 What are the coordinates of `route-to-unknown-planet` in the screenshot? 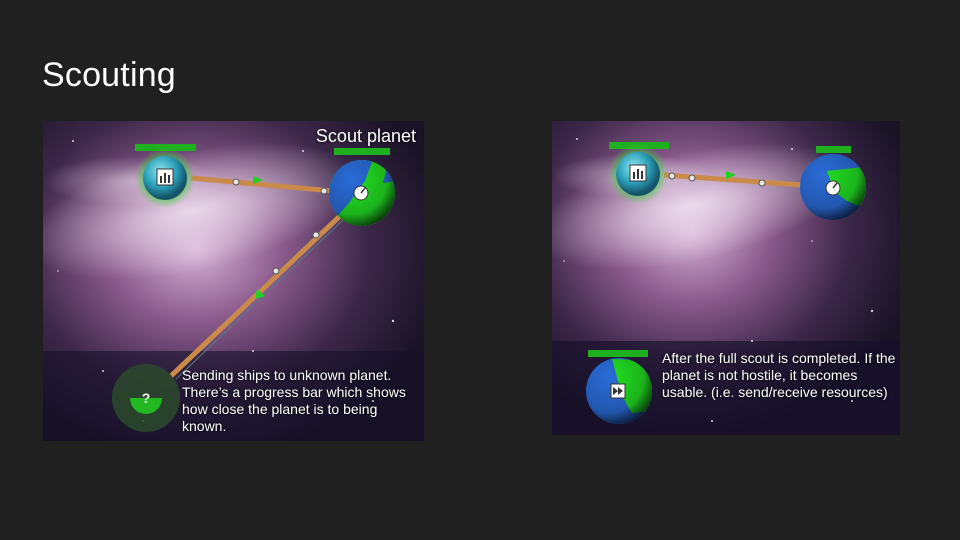 It's located at (255, 296).